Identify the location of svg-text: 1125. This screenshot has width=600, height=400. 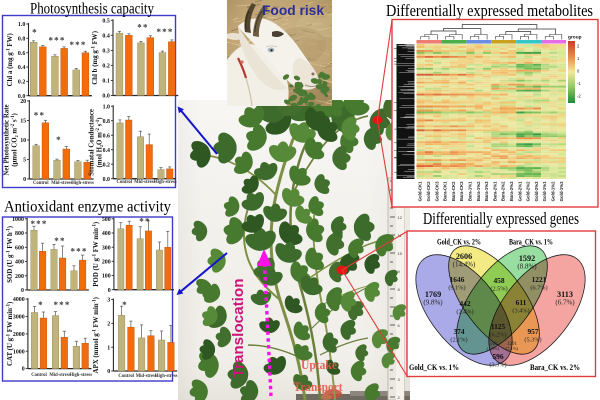
(498, 326).